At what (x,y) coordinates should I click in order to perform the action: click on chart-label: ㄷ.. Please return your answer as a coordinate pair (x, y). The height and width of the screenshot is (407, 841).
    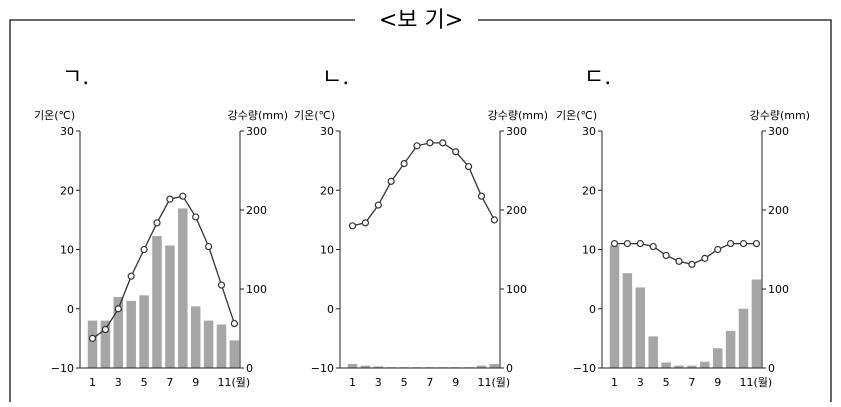
    Looking at the image, I should click on (597, 77).